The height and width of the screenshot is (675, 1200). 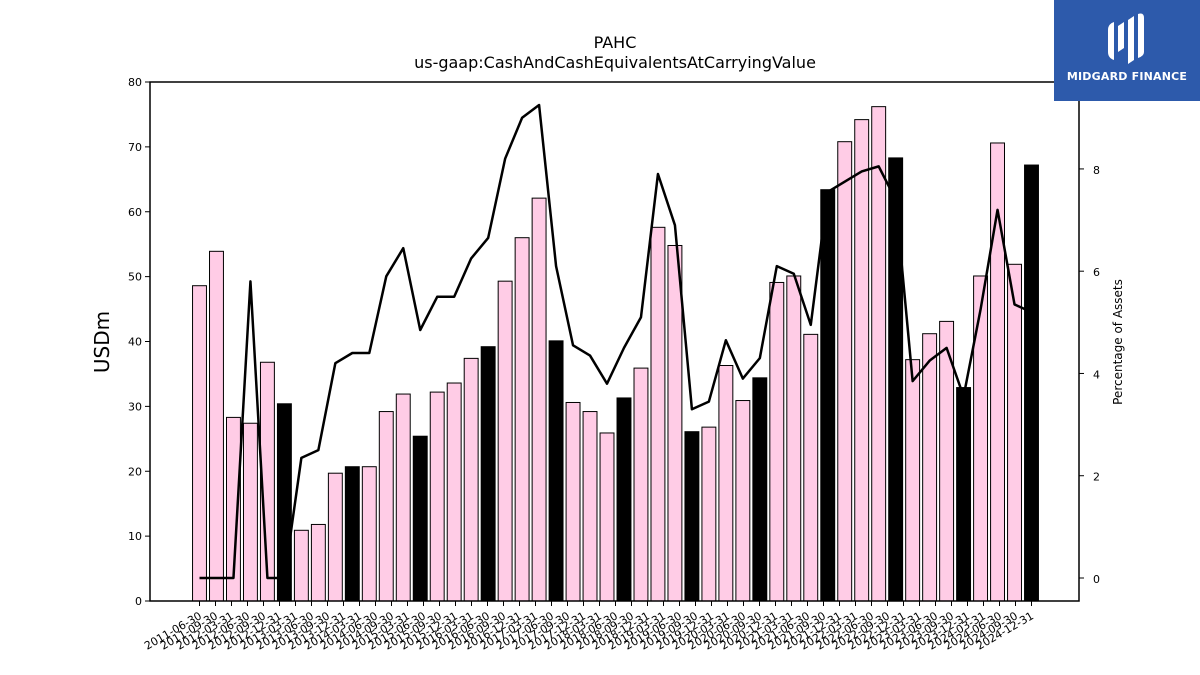 What do you see at coordinates (135, 406) in the screenshot?
I see `y-tick-label: 30` at bounding box center [135, 406].